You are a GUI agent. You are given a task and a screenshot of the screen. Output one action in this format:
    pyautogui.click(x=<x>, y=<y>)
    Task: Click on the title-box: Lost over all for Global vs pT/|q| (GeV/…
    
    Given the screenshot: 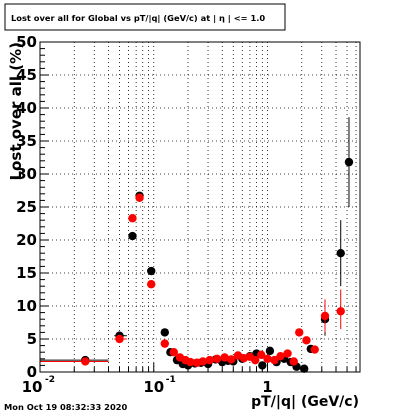 What is the action you would take?
    pyautogui.click(x=145, y=17)
    